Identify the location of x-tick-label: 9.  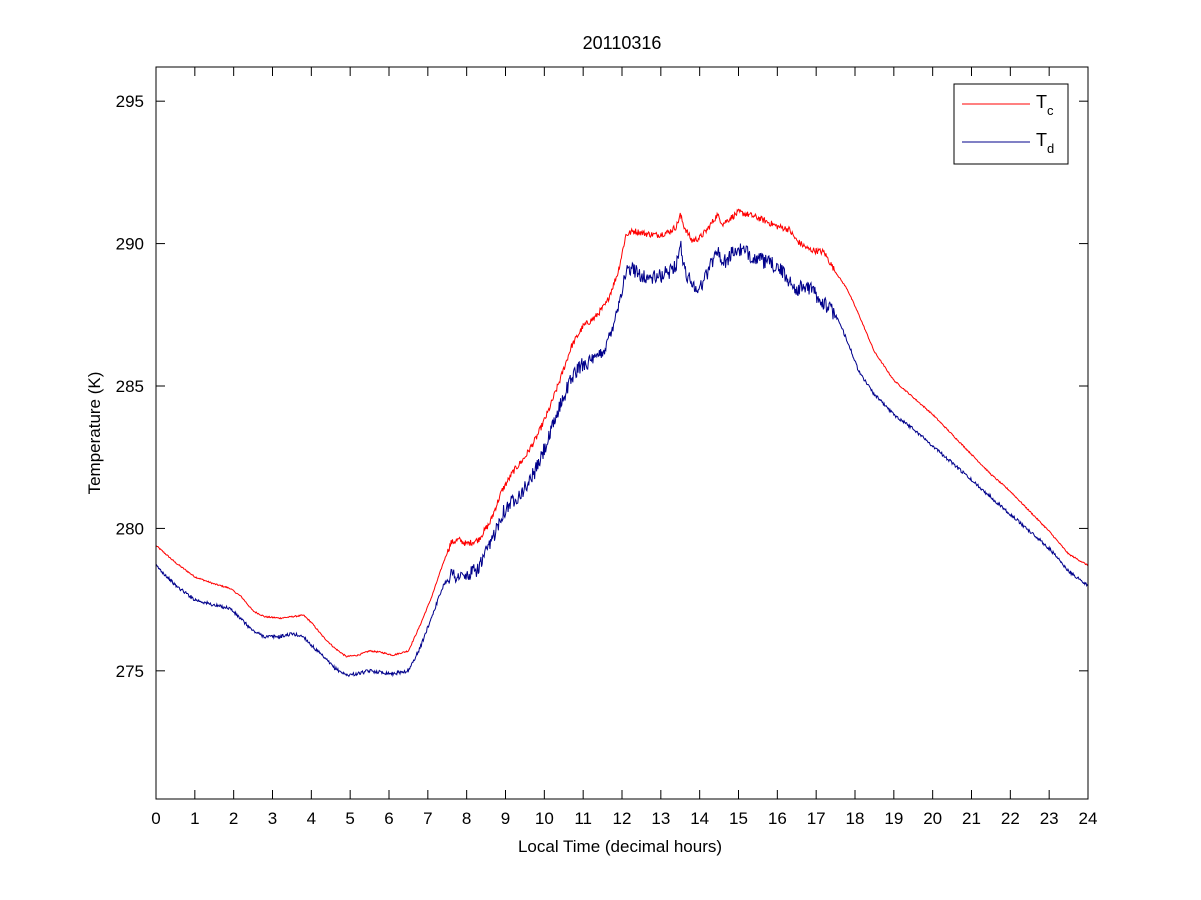
(505, 818).